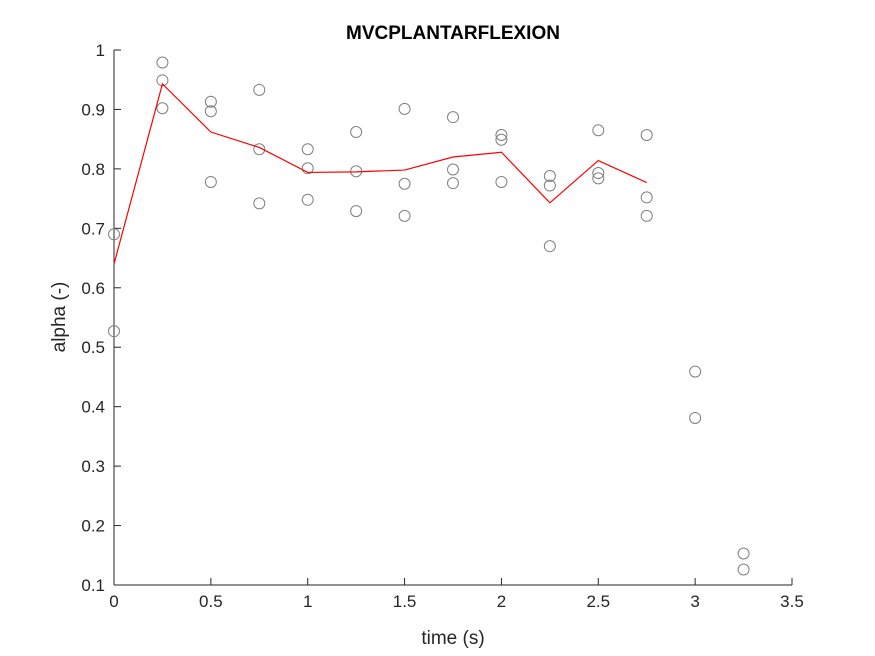 Image resolution: width=875 pixels, height=656 pixels. What do you see at coordinates (453, 33) in the screenshot?
I see `chart-title: MVCPLANTARFLEXION` at bounding box center [453, 33].